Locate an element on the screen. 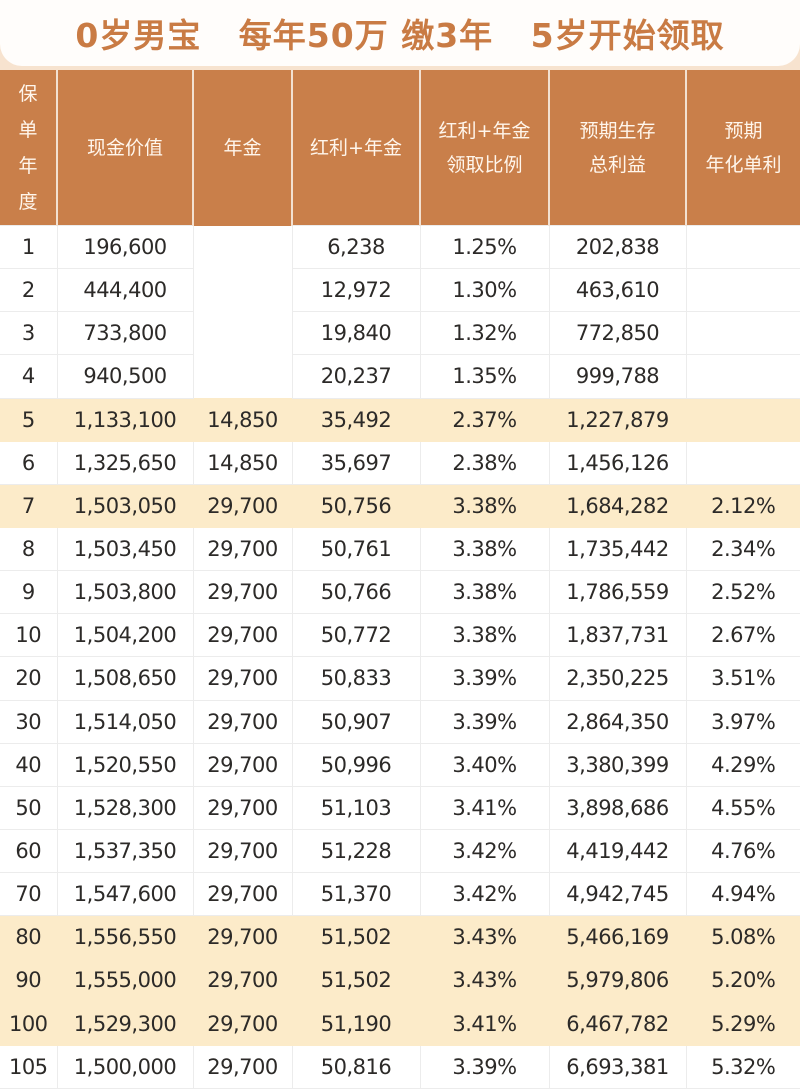 The image size is (800, 1089). cell-annual-simple: 5.20% is located at coordinates (742, 980).